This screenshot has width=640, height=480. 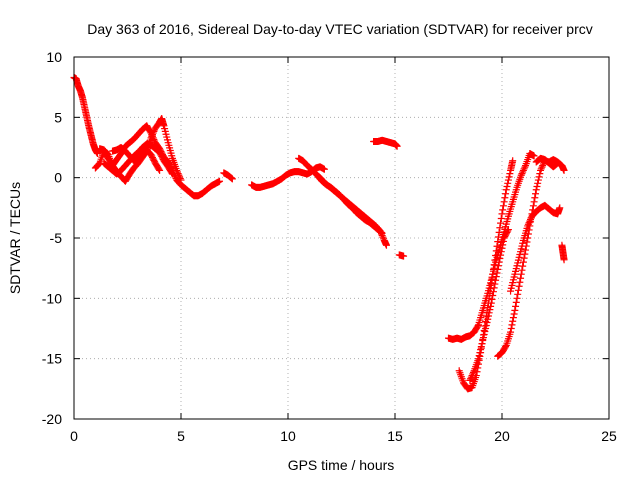 What do you see at coordinates (15, 238) in the screenshot?
I see `y-axis-label: SDTVAR / TECUs` at bounding box center [15, 238].